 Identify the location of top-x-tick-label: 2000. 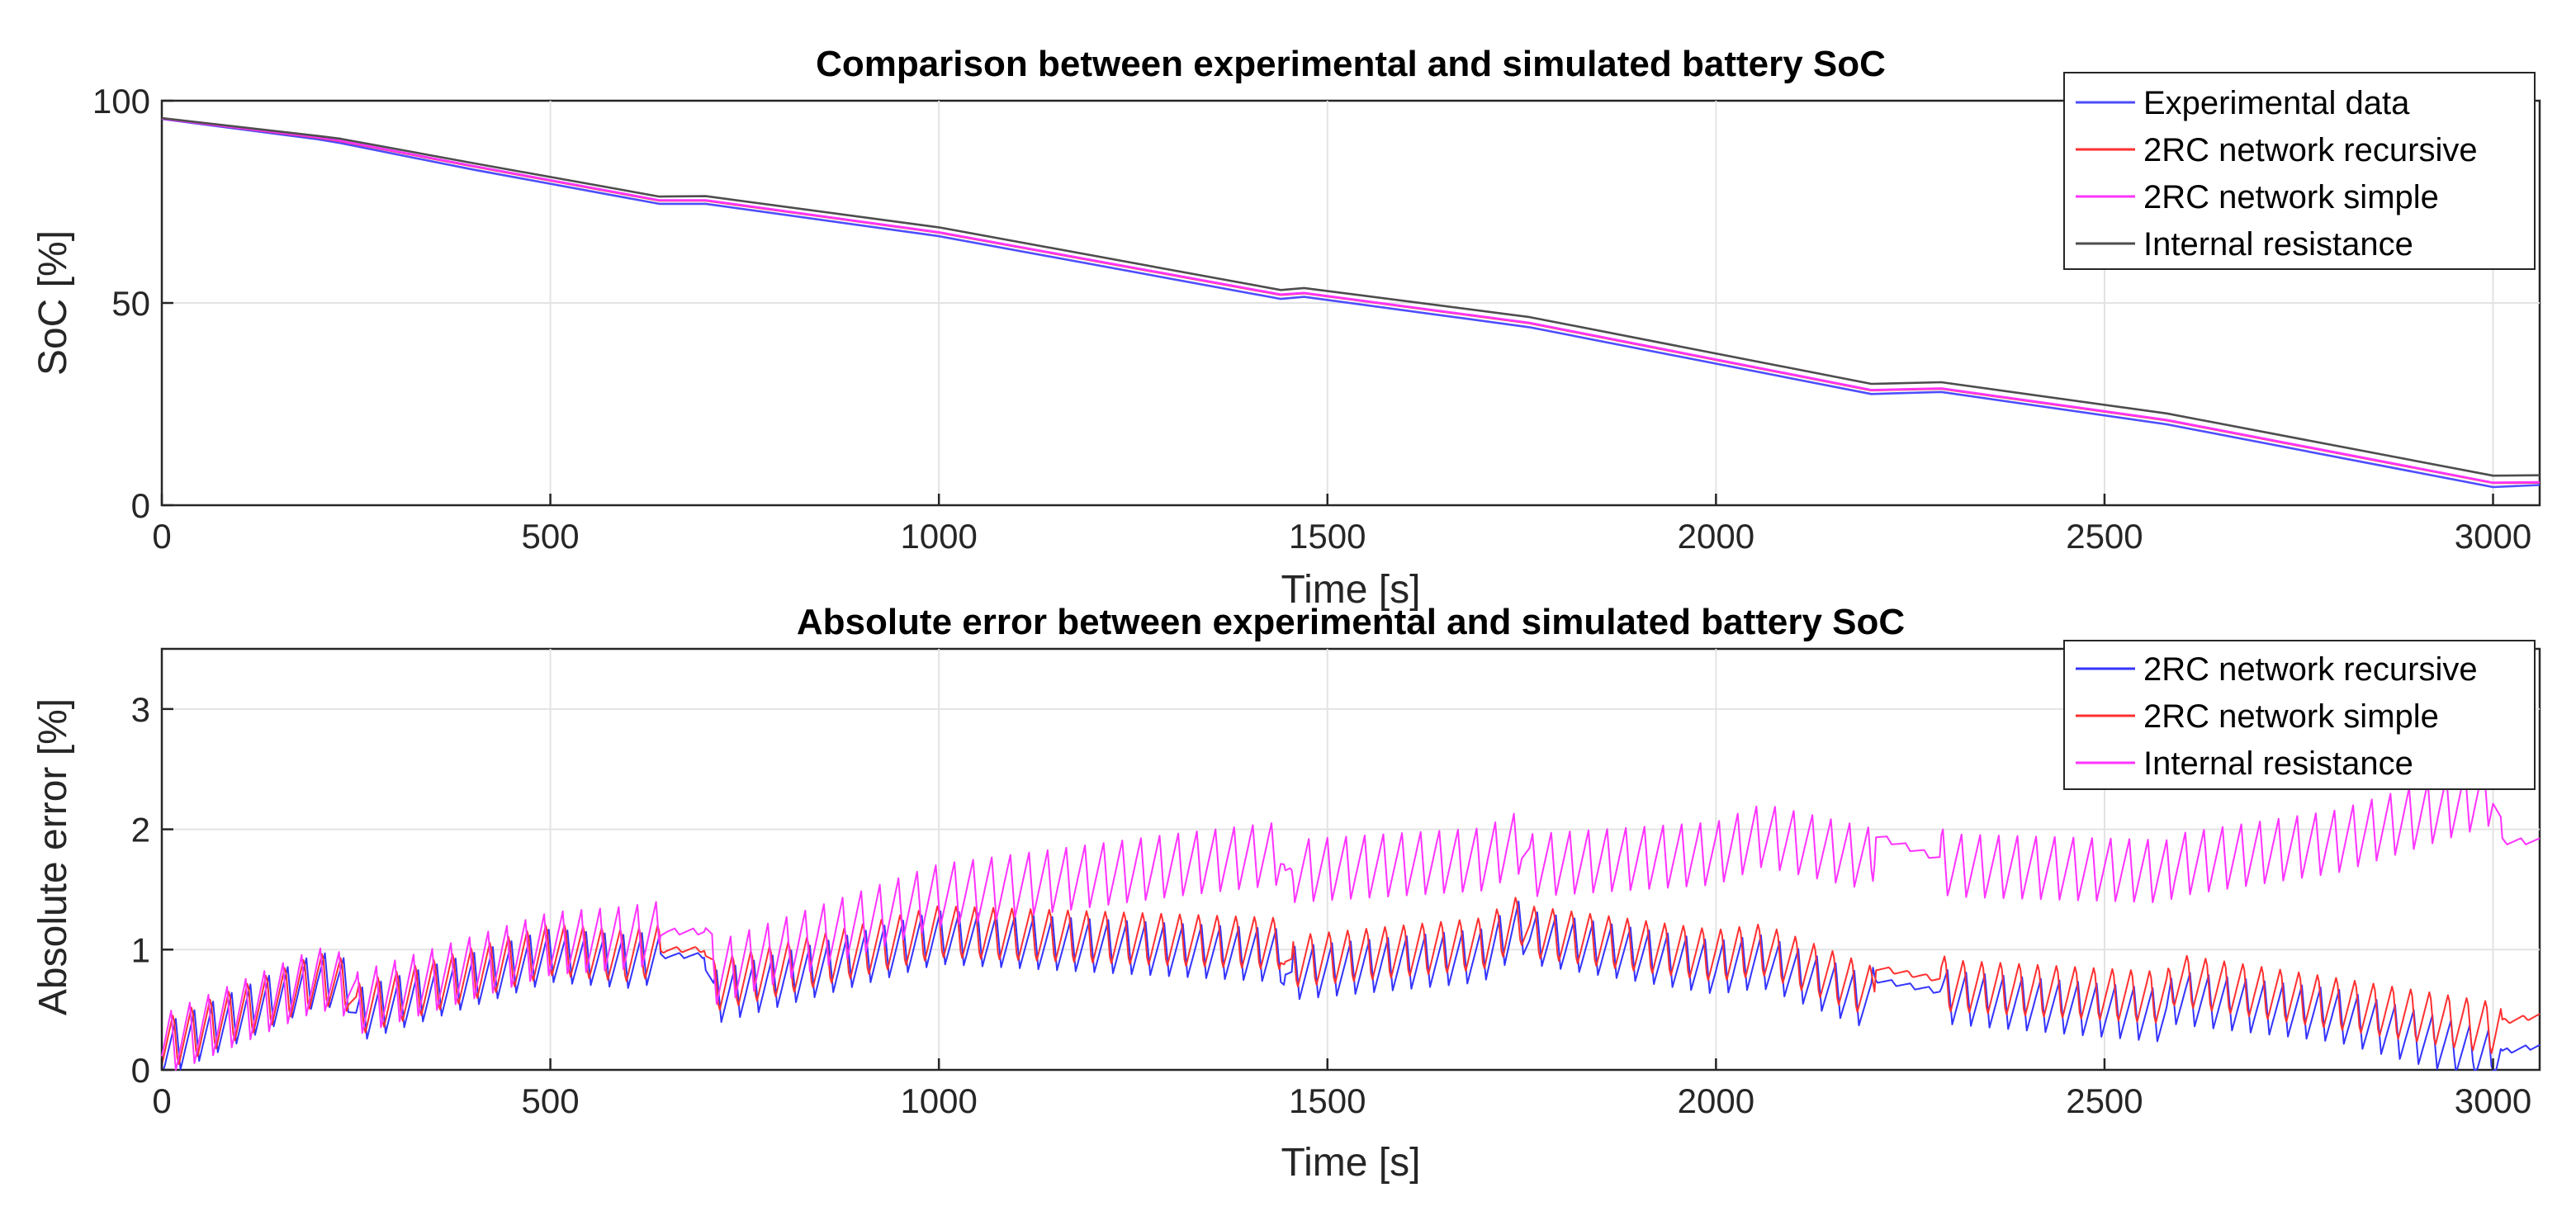
(1716, 536).